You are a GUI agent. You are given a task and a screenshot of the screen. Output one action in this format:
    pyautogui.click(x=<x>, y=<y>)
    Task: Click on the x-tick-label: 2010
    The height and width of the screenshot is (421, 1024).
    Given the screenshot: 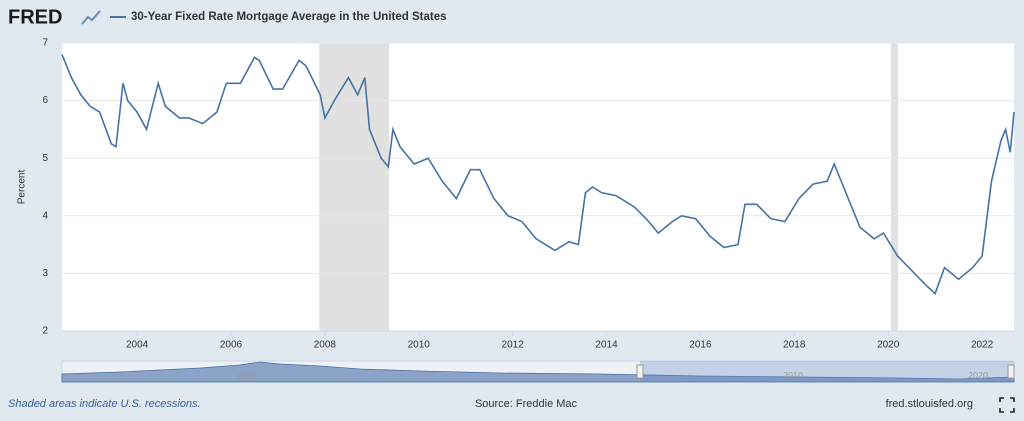 What is the action you would take?
    pyautogui.click(x=419, y=345)
    